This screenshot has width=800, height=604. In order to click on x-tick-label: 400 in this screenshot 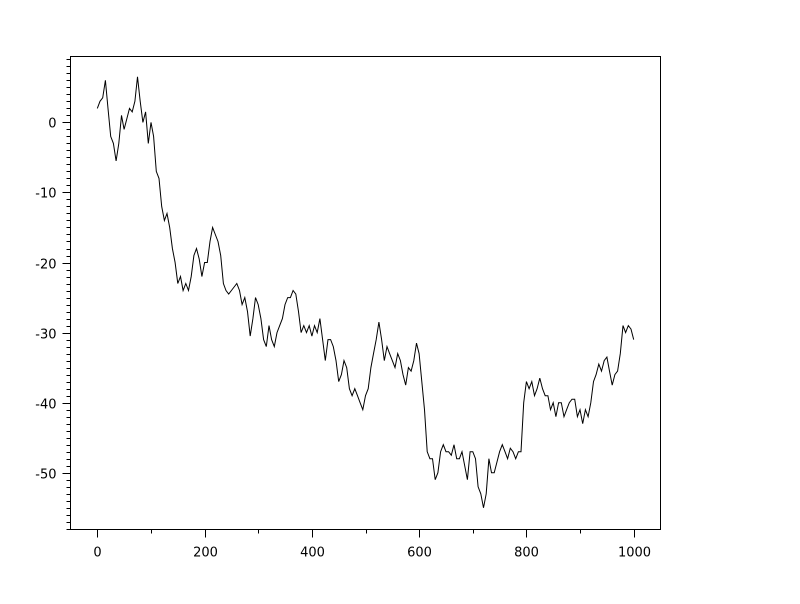, I will do `click(312, 553)`.